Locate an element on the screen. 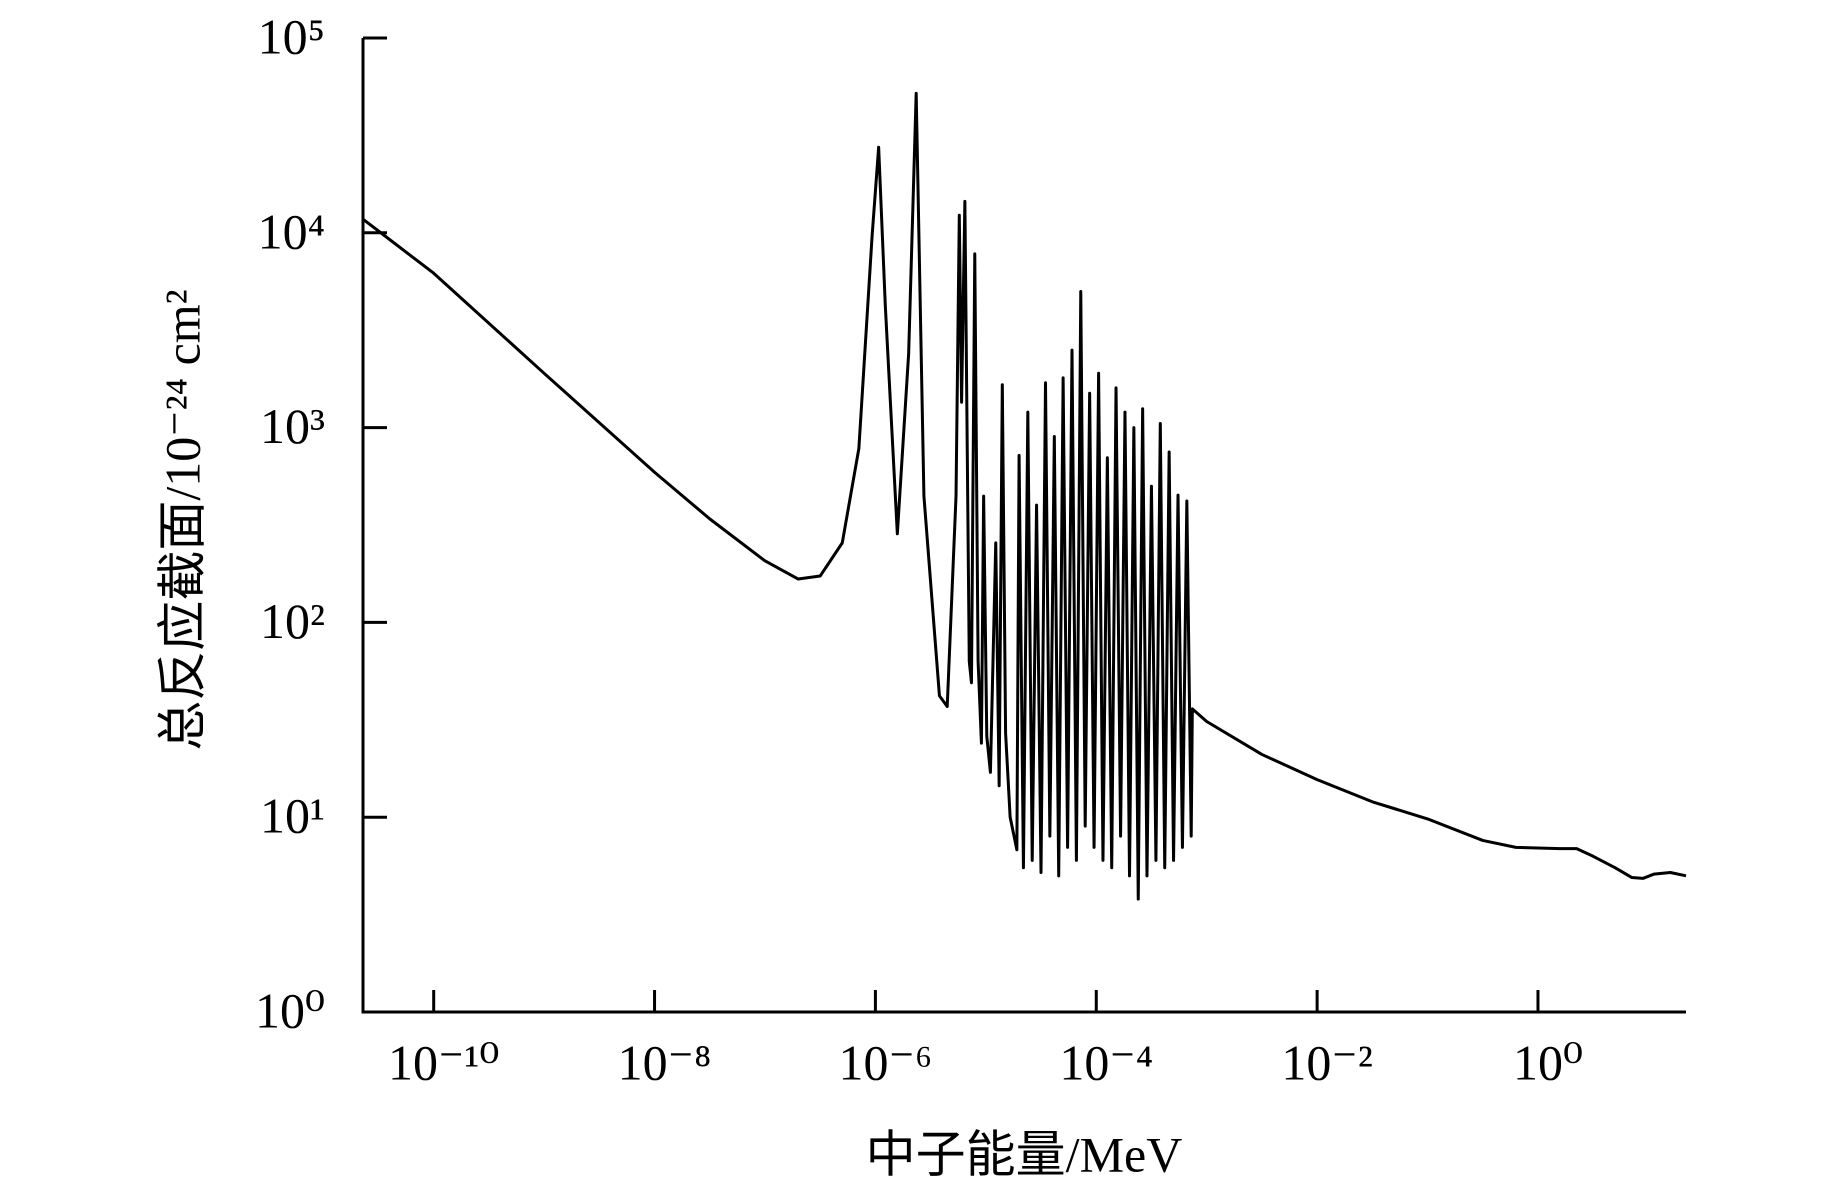  x-tick-label: 10⁰ is located at coordinates (1548, 1062).